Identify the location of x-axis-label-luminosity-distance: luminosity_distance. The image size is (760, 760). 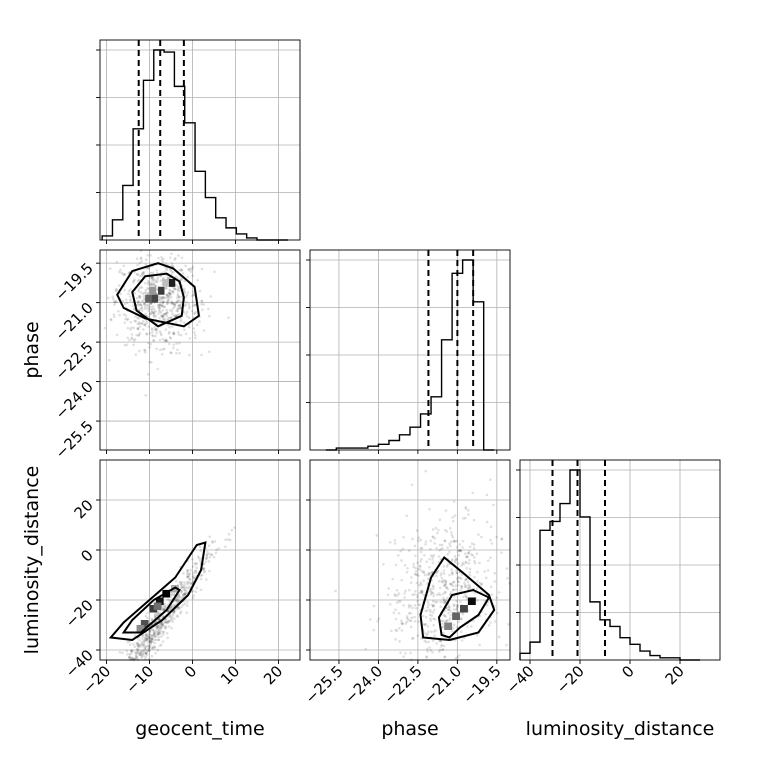
(620, 729).